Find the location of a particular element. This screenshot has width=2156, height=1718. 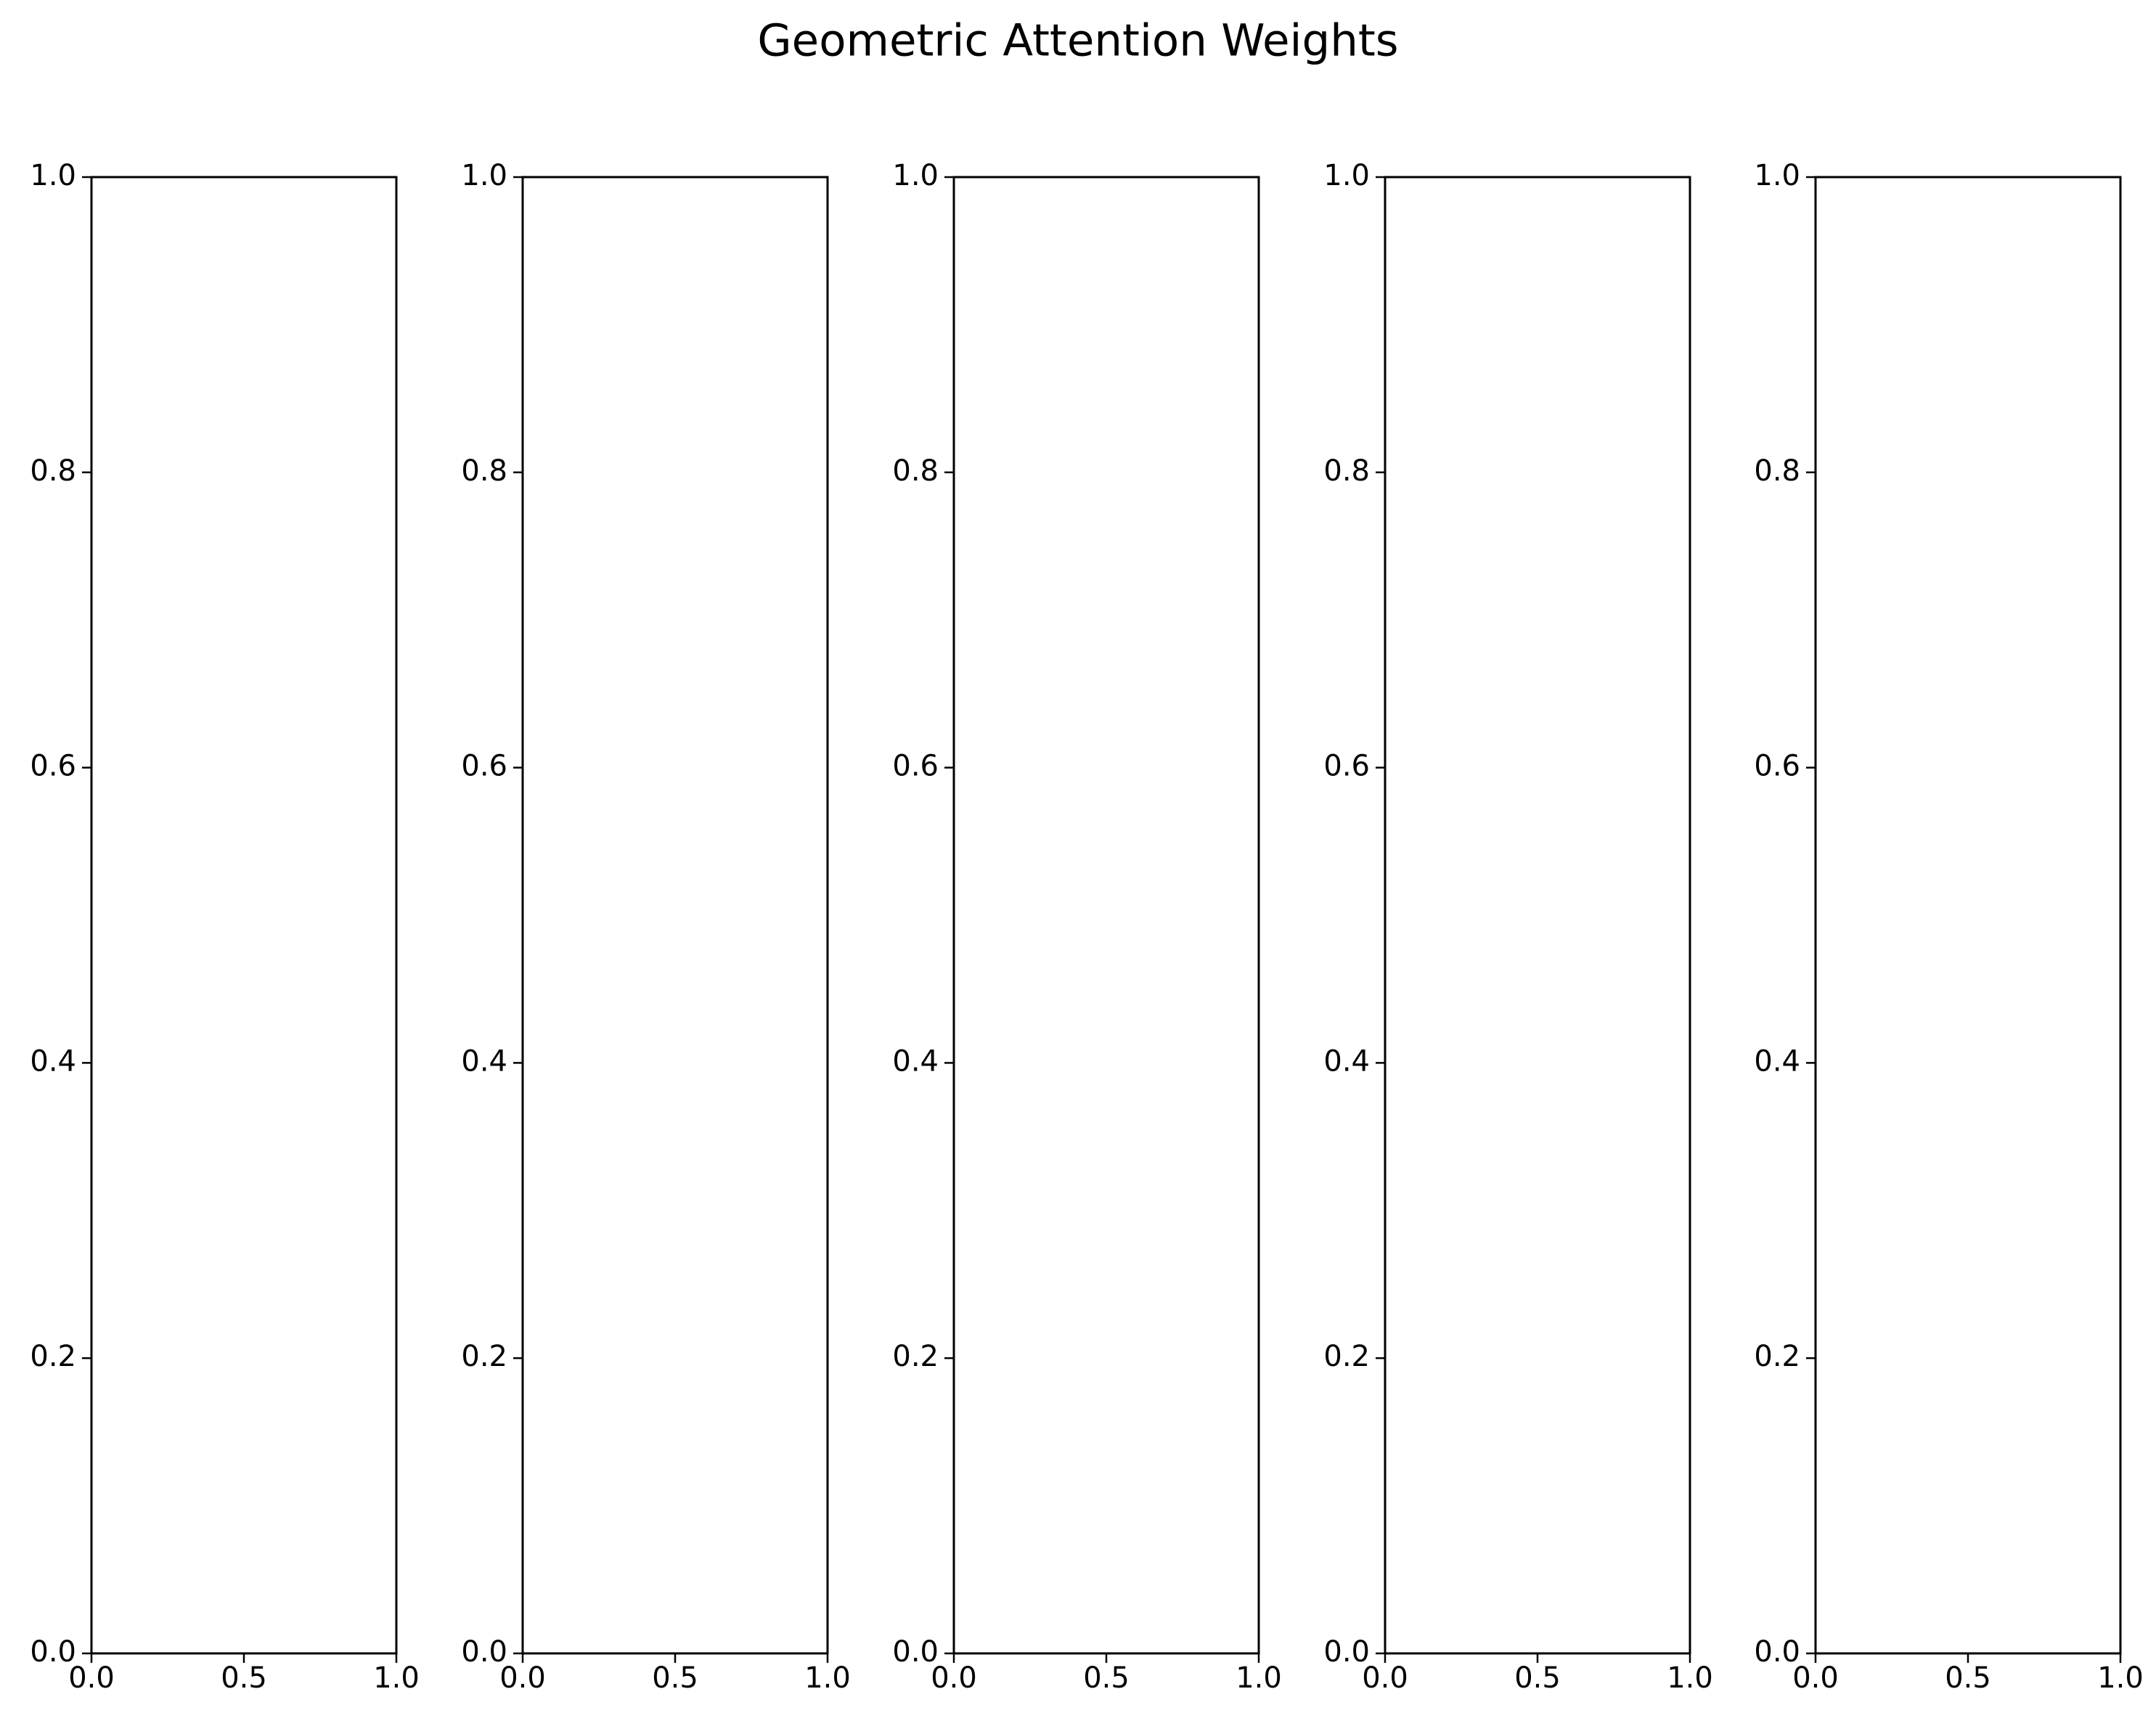

figure-suptitle: Geometric Attention Weights is located at coordinates (1077, 41).